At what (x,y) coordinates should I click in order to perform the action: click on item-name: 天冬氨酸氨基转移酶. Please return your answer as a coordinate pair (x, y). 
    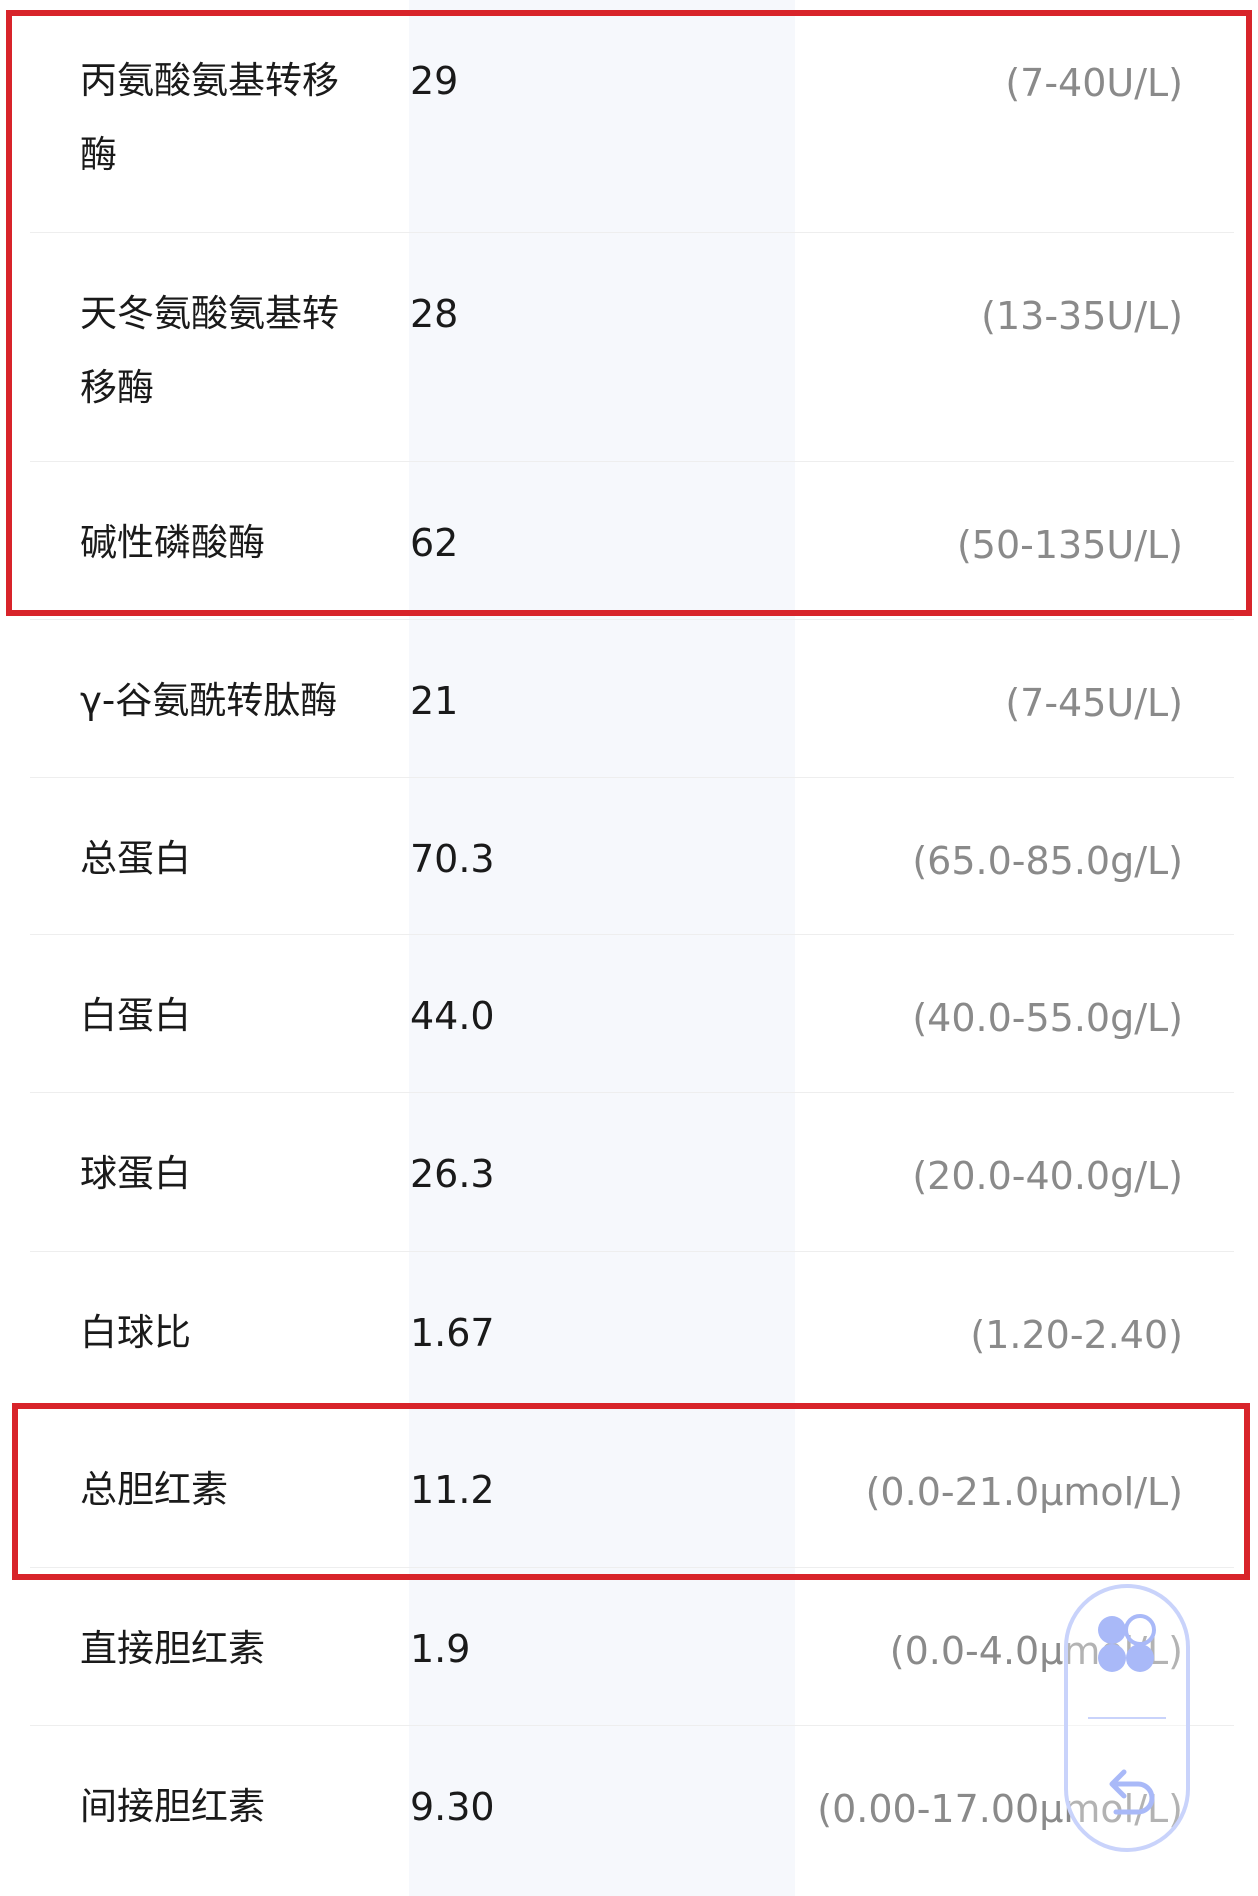
    Looking at the image, I should click on (209, 350).